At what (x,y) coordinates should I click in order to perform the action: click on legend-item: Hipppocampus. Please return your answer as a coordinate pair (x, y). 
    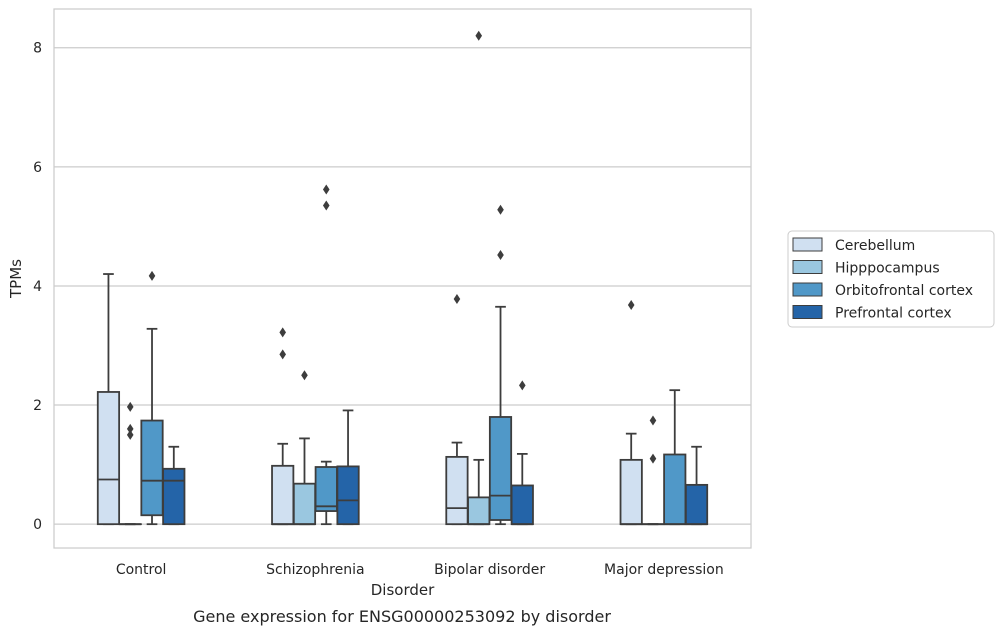
    Looking at the image, I should click on (866, 268).